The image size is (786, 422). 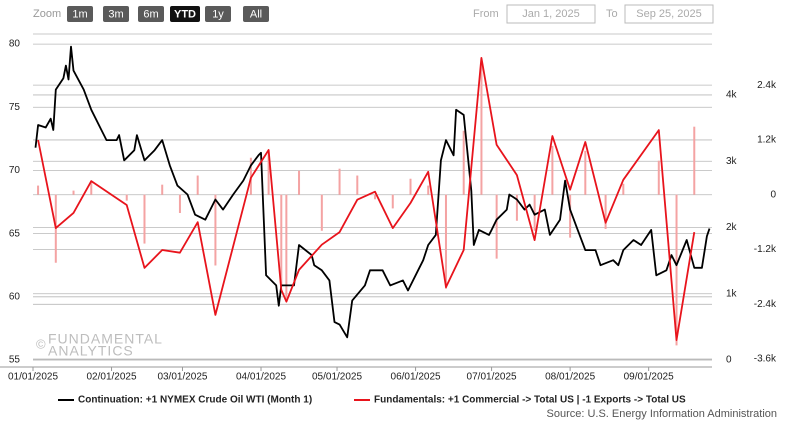 What do you see at coordinates (570, 377) in the screenshot?
I see `x-tick-label: 08/01/2025` at bounding box center [570, 377].